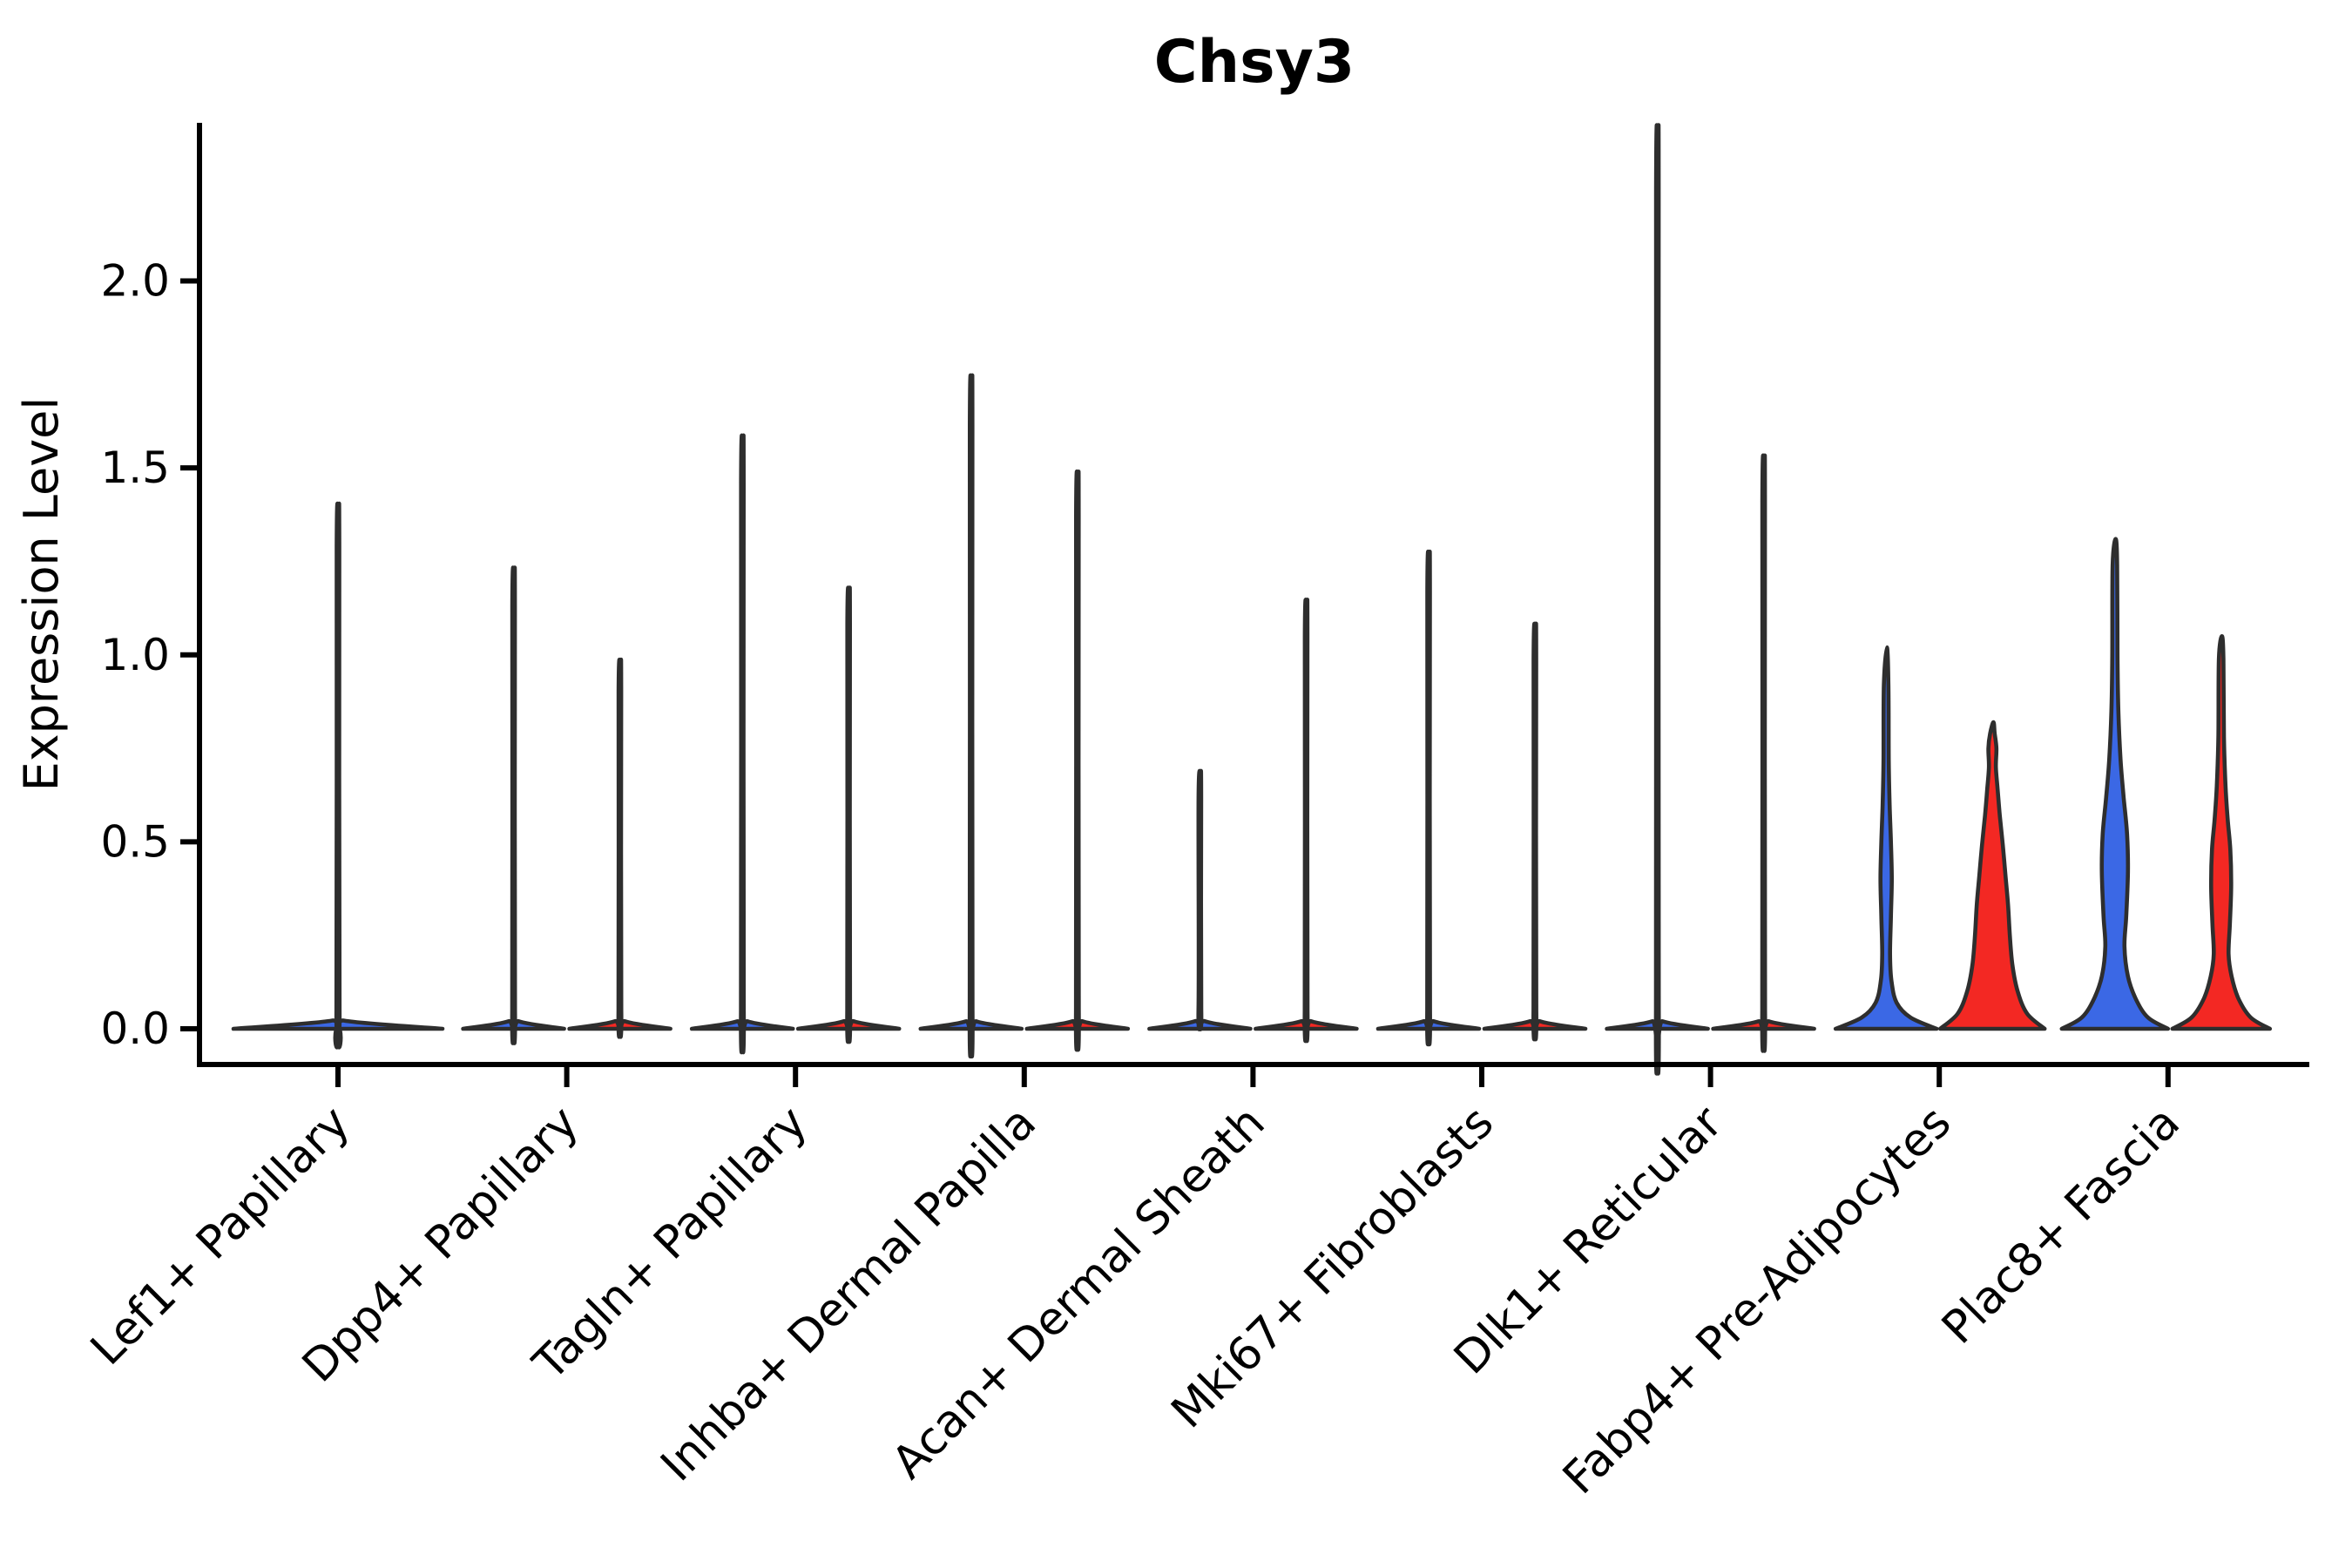  Describe the element at coordinates (1757, 1300) in the screenshot. I see `x-tick-label: Fabp4+ Pre-Adipocytes` at that location.